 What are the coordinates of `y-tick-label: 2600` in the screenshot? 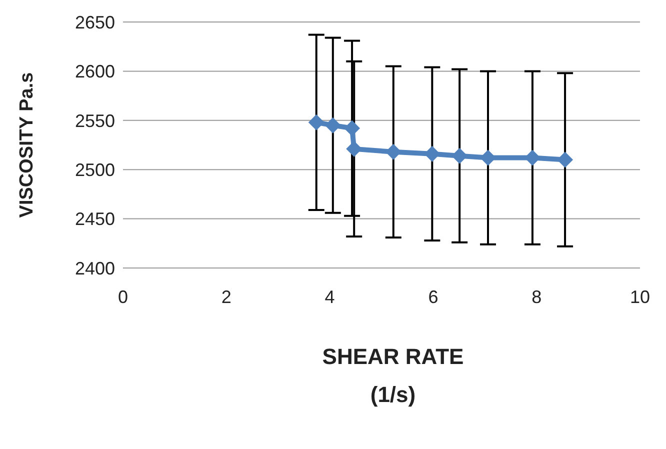 It's located at (94, 72).